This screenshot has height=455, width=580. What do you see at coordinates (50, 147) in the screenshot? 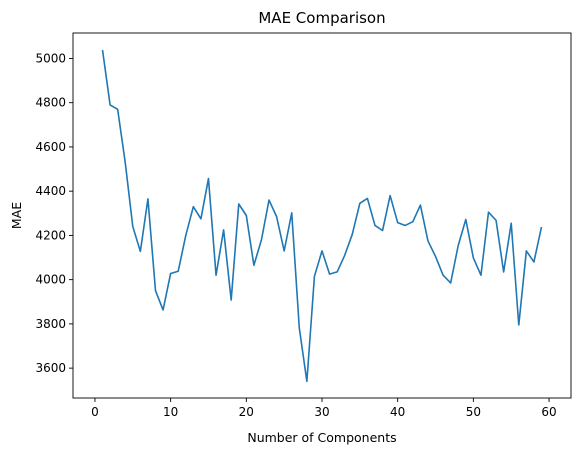
I see `y-tick-label: 4600` at bounding box center [50, 147].